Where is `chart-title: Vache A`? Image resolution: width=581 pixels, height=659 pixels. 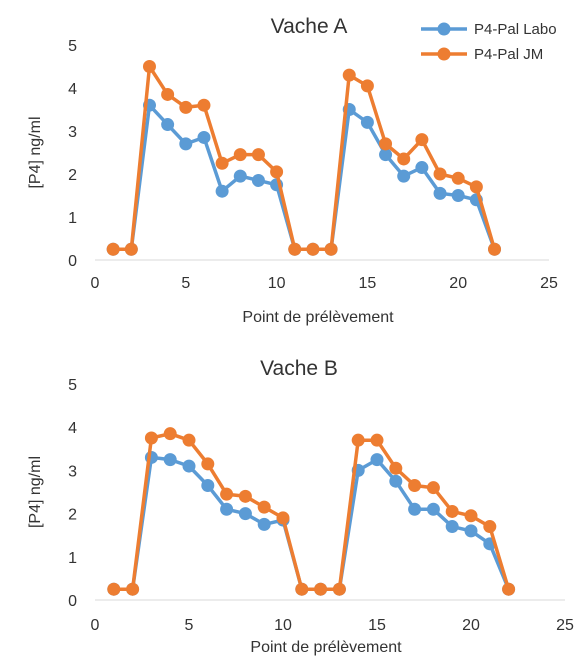
chart-title: Vache A is located at coordinates (309, 26).